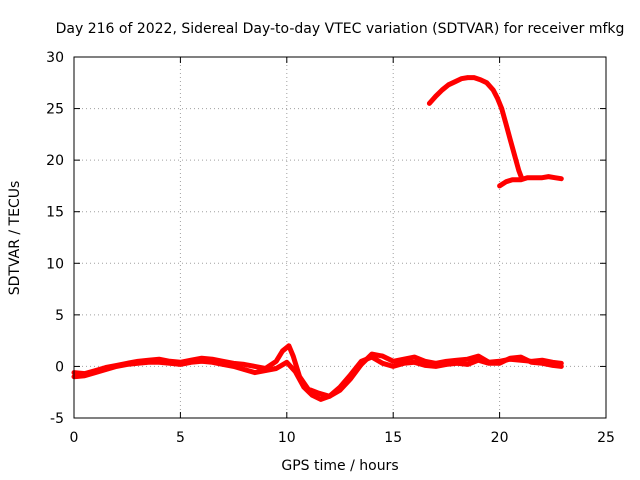  What do you see at coordinates (55, 58) in the screenshot?
I see `y-tick-label: 30` at bounding box center [55, 58].